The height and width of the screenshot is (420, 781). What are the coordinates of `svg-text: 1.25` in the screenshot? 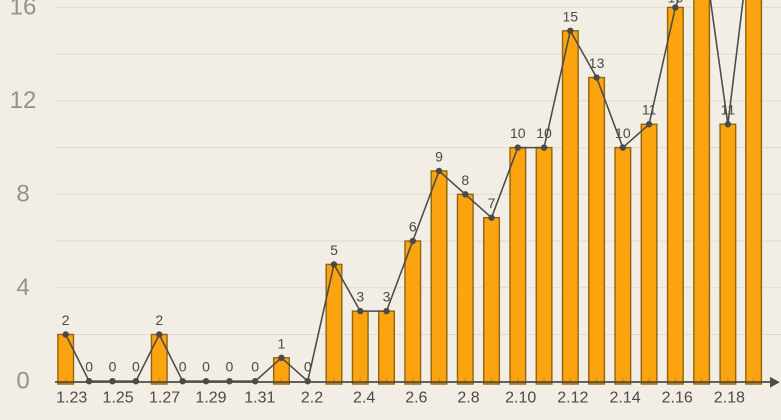 It's located at (118, 398).